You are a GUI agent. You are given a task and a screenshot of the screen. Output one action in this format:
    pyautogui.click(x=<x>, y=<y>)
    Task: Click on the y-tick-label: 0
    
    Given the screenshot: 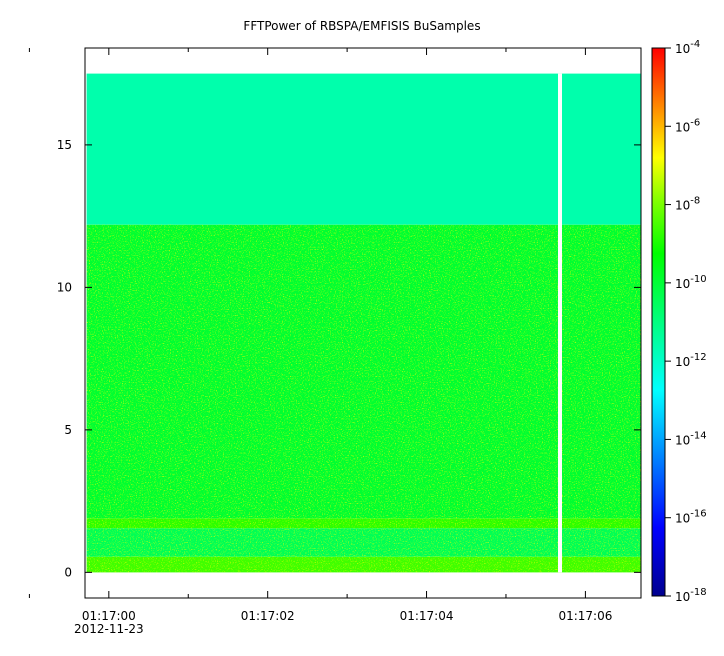 What is the action you would take?
    pyautogui.click(x=68, y=572)
    